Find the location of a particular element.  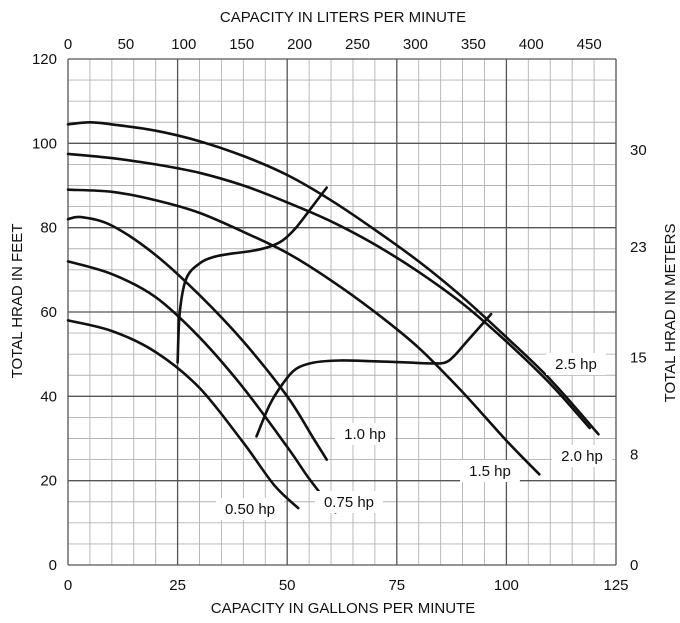

y2-axis-title: TOTAL HRAD IN METERS is located at coordinates (670, 313).